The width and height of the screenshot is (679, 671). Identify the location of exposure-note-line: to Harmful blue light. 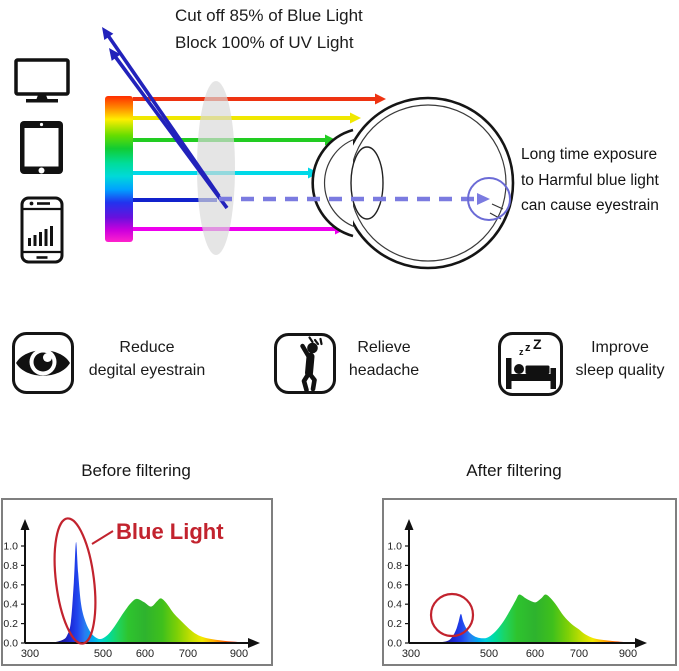
(590, 180).